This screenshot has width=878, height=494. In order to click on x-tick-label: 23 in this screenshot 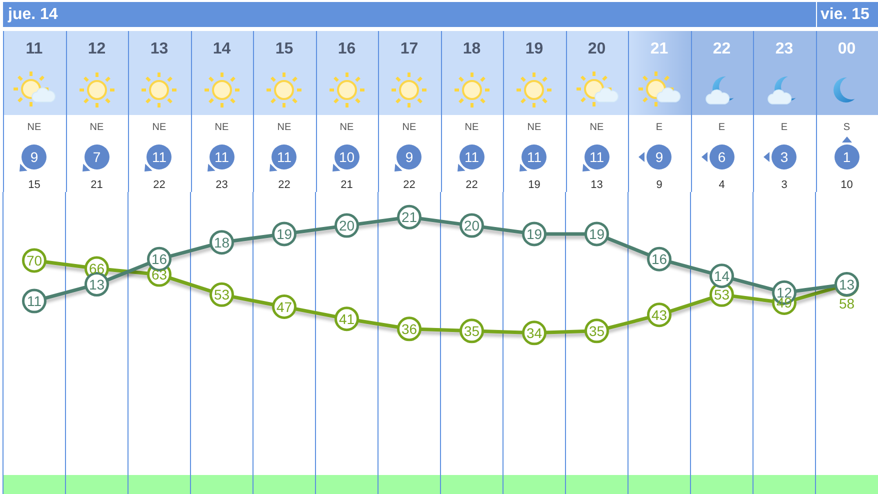, I will do `click(784, 49)`.